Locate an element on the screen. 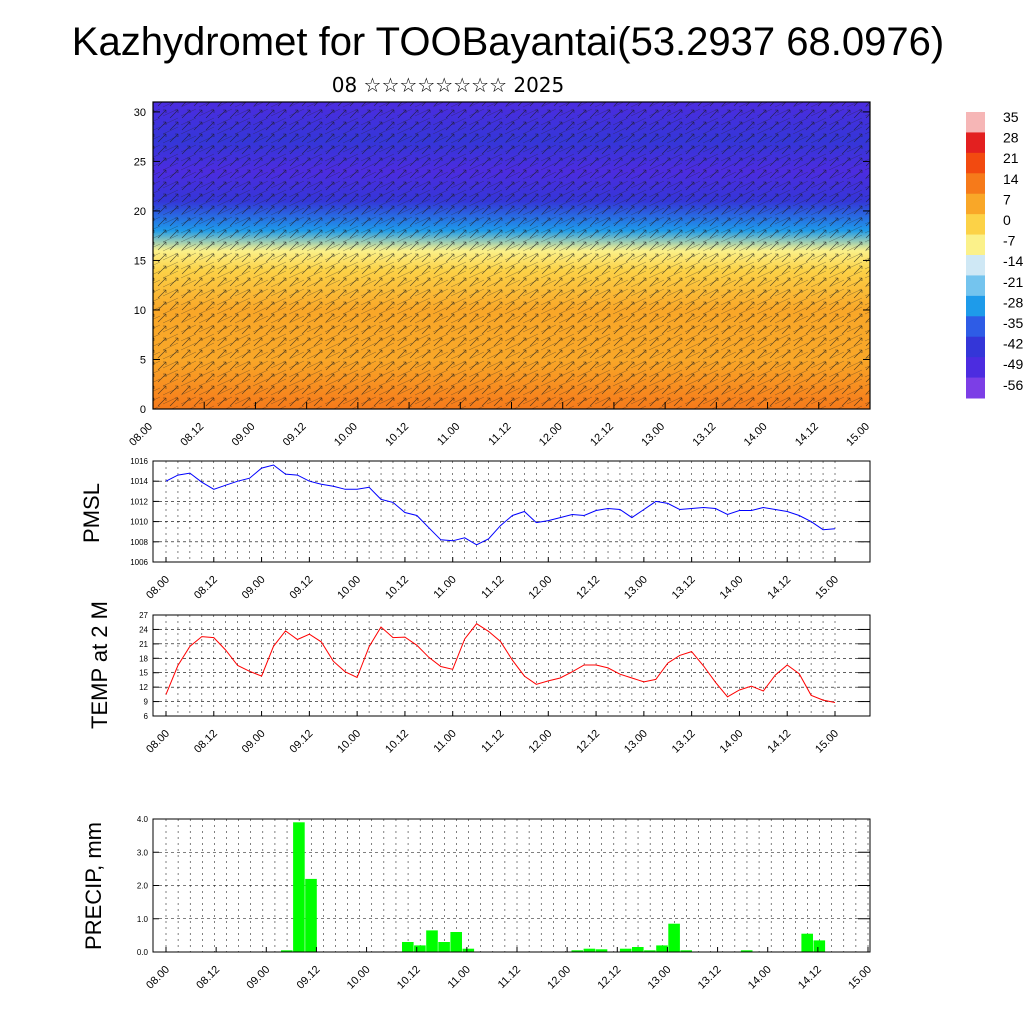 The height and width of the screenshot is (1024, 1024). pmsl-xtick-label: 13.12 is located at coordinates (684, 588).